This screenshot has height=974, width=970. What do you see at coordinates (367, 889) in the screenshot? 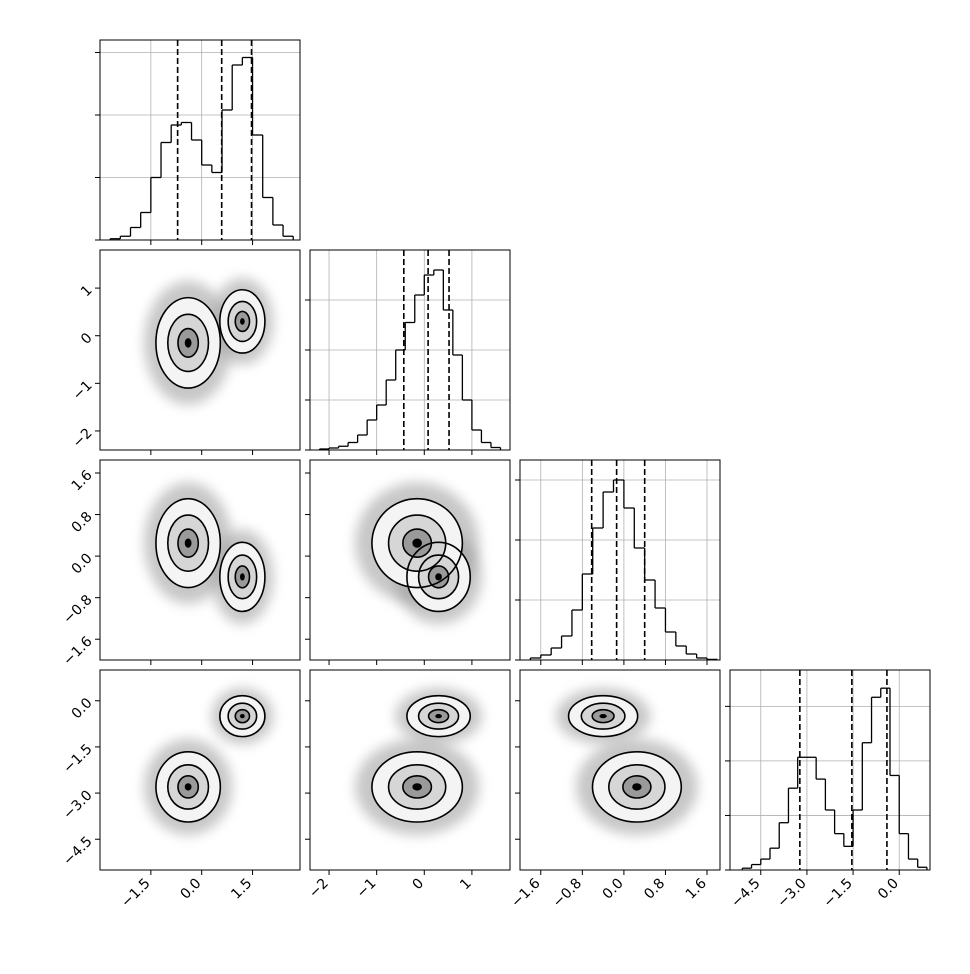
I see `x-tick-label: −1` at bounding box center [367, 889].